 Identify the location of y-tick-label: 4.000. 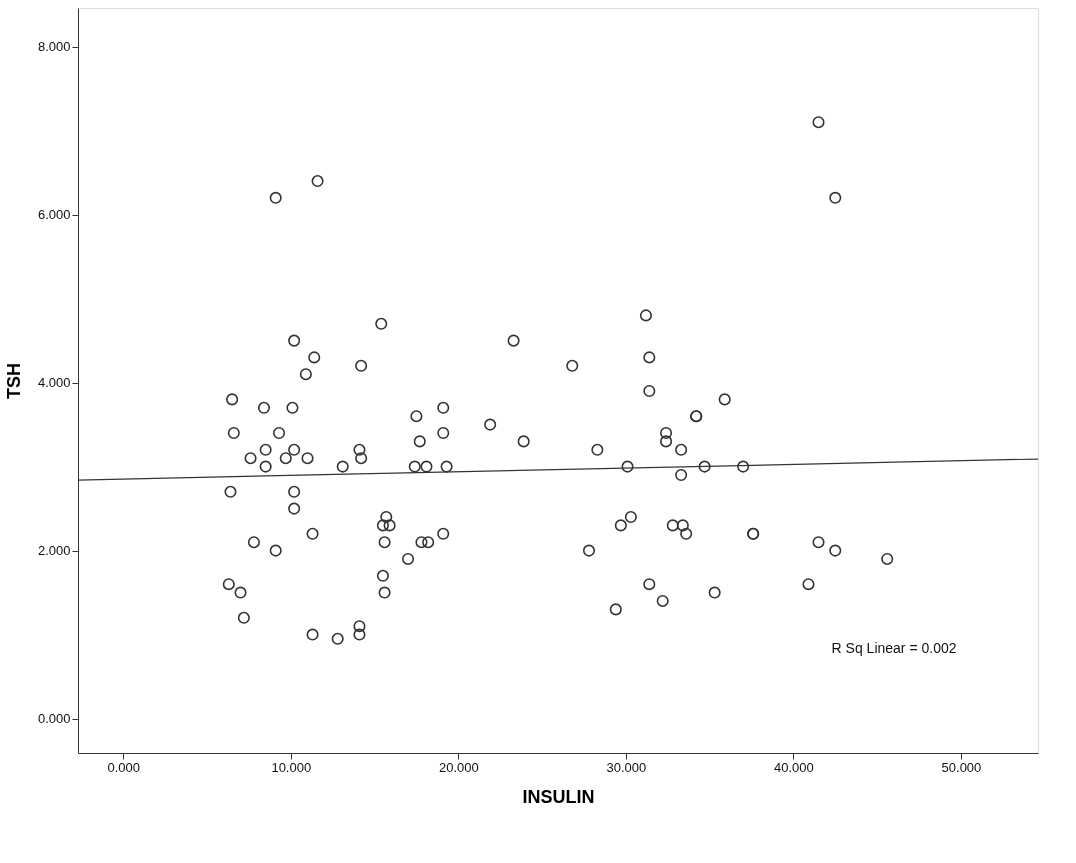
(54, 383).